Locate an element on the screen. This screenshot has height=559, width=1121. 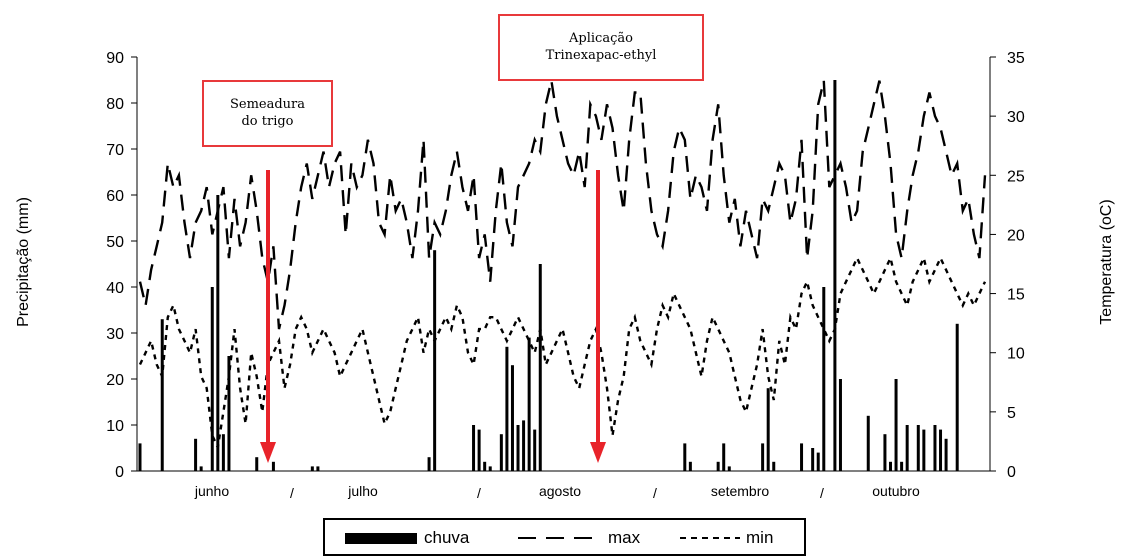
y-axis-right-title: Temperatura (oC) is located at coordinates (1106, 261).